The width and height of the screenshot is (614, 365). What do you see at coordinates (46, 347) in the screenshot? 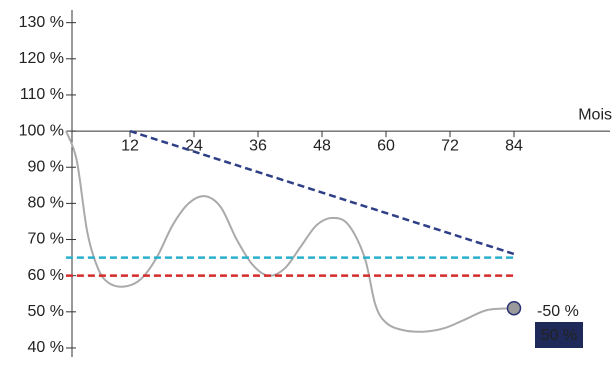
I see `y-tick-label: 40 %` at bounding box center [46, 347].